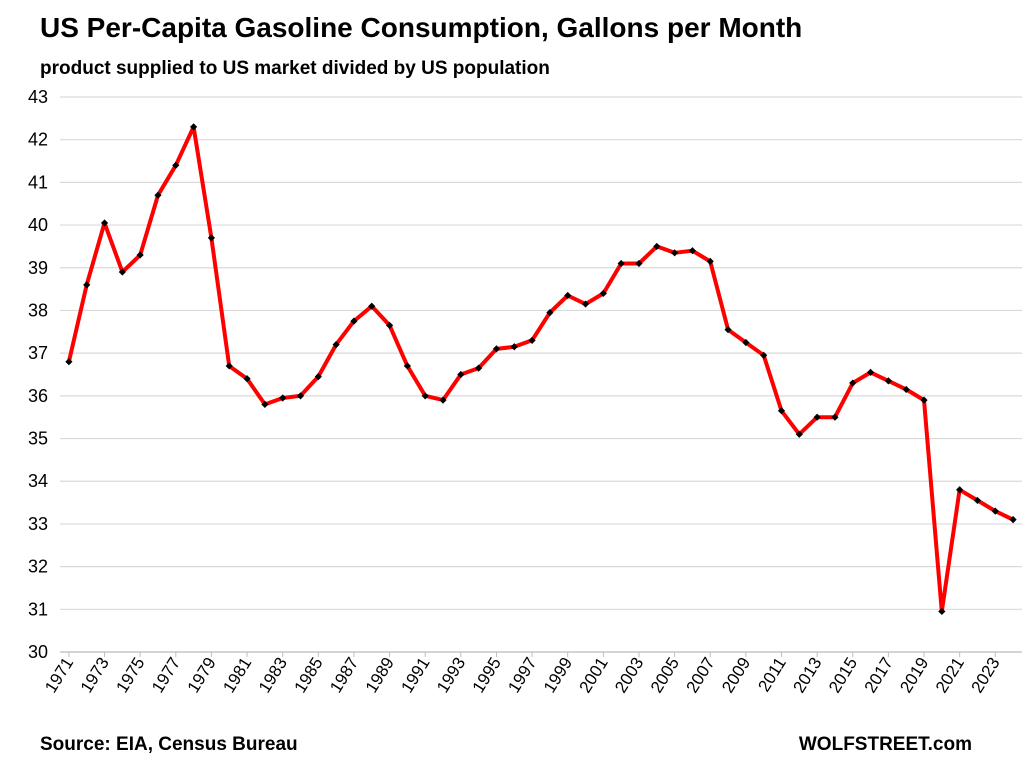 The image size is (1024, 776). I want to click on y-tick-label: 36, so click(38, 396).